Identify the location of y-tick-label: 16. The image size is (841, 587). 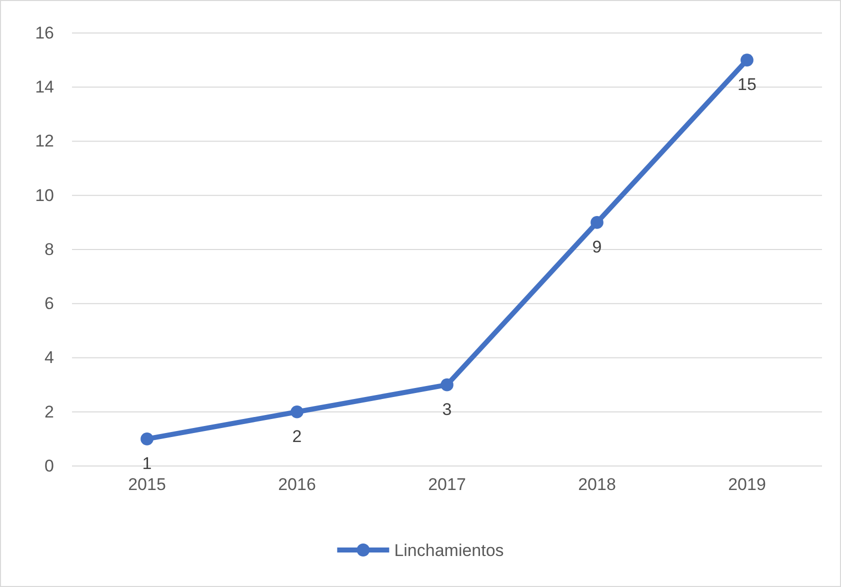
(44, 32).